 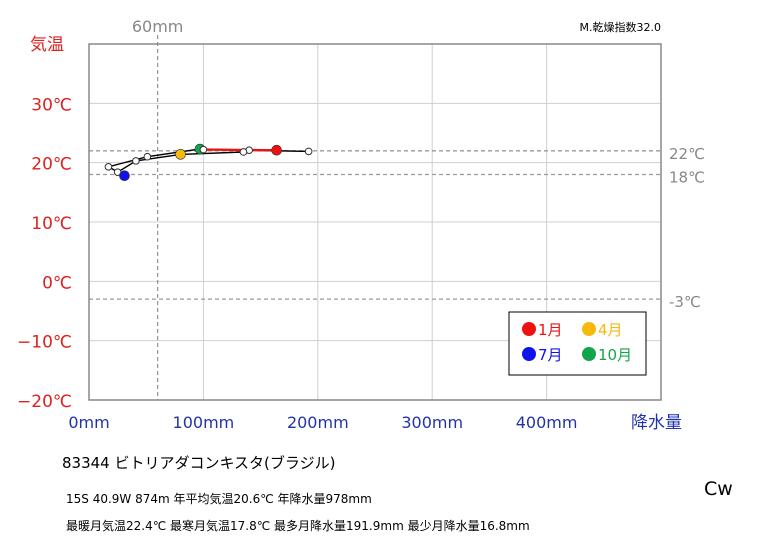 I want to click on legend-label: 10月, so click(x=615, y=355).